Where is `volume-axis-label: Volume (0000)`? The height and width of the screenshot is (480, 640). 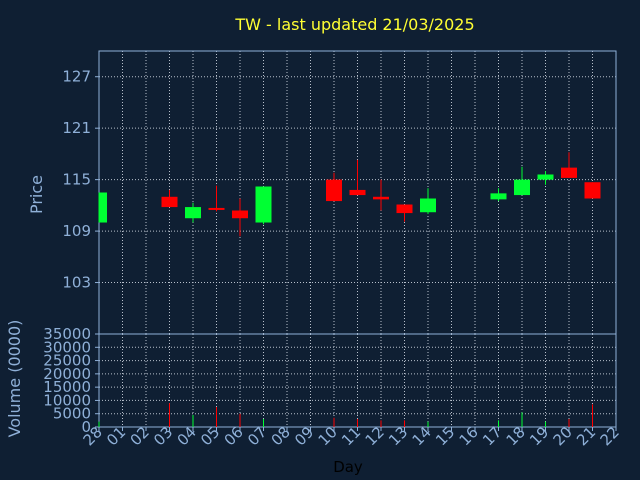 volume-axis-label: Volume (0000) is located at coordinates (14, 379).